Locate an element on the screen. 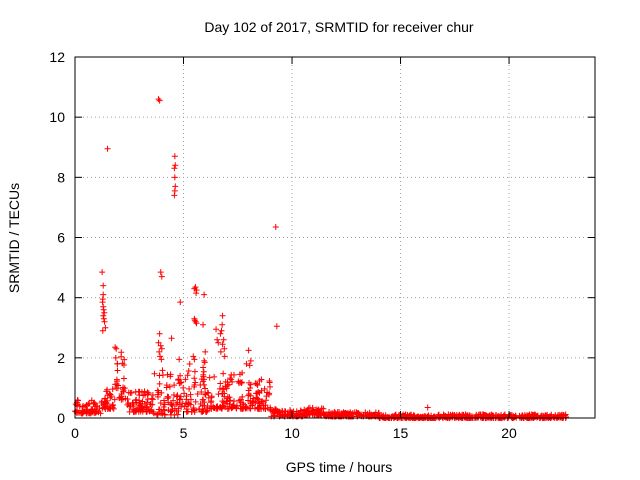 The height and width of the screenshot is (480, 640). y-tick-label: 0 is located at coordinates (61, 418).